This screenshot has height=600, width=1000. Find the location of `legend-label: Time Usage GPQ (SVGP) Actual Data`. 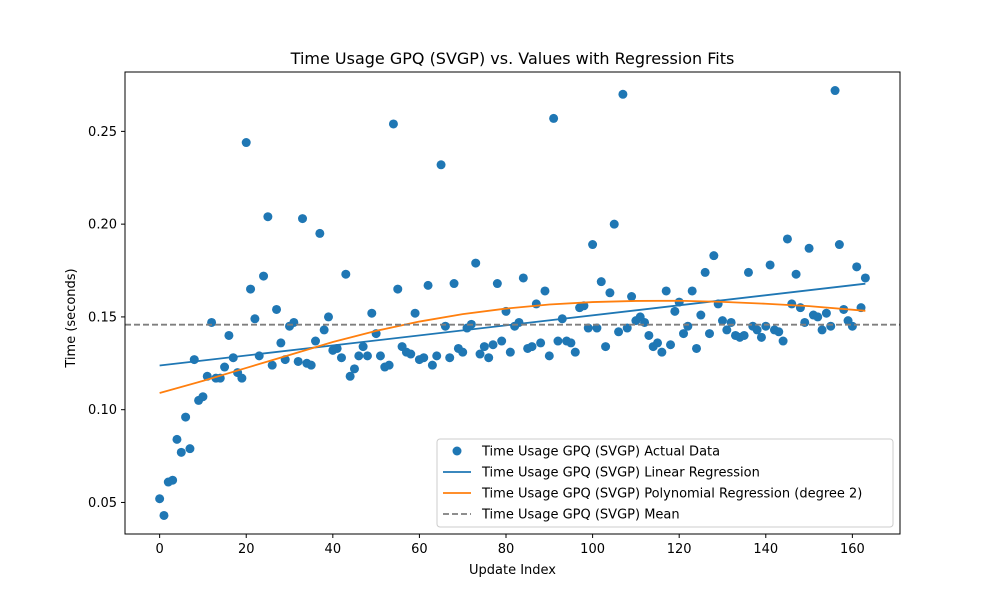

legend-label: Time Usage GPQ (SVGP) Actual Data is located at coordinates (600, 452).